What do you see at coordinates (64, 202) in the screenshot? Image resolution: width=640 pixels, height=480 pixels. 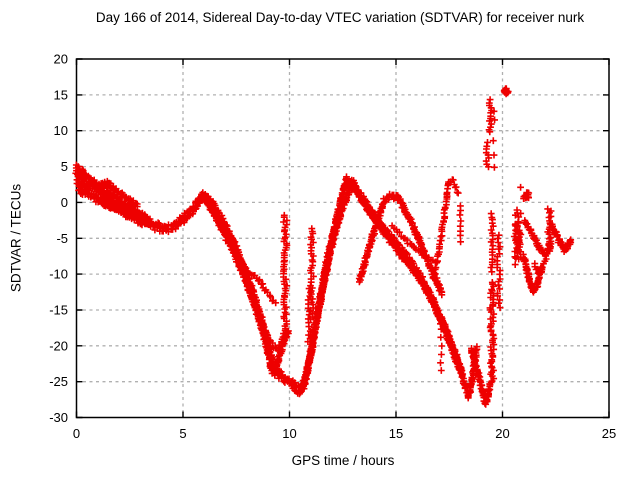 I see `y-tick-label: 0` at bounding box center [64, 202].